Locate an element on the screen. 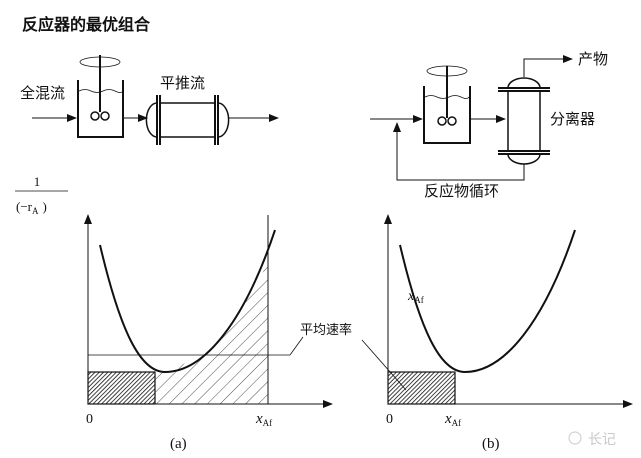  product-label: 产物 is located at coordinates (593, 59).